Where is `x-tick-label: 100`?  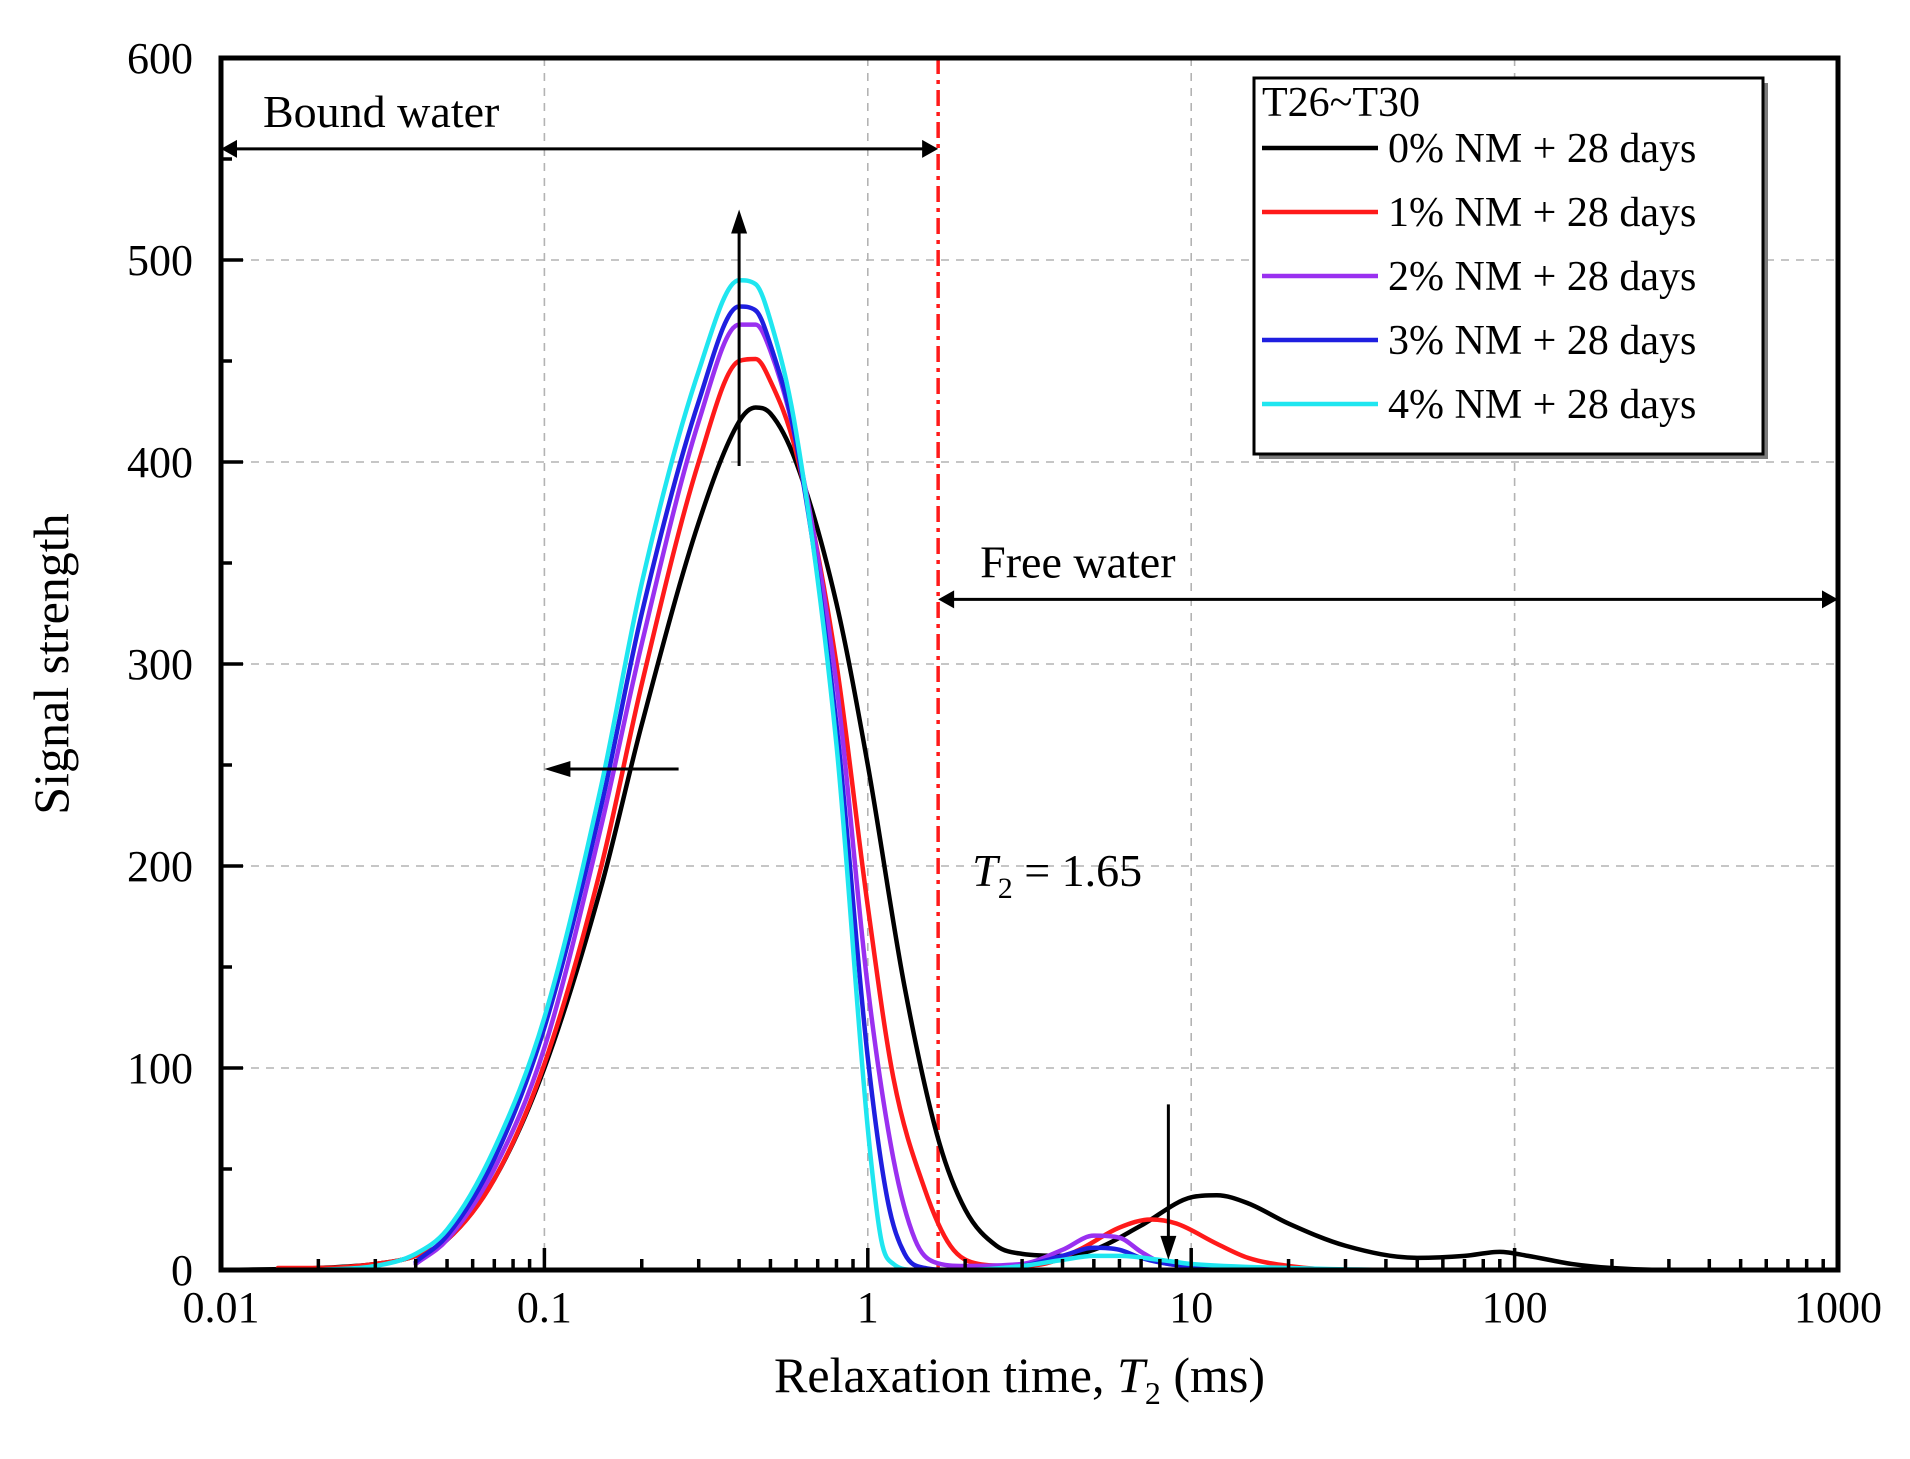 x-tick-label: 100 is located at coordinates (1515, 1307).